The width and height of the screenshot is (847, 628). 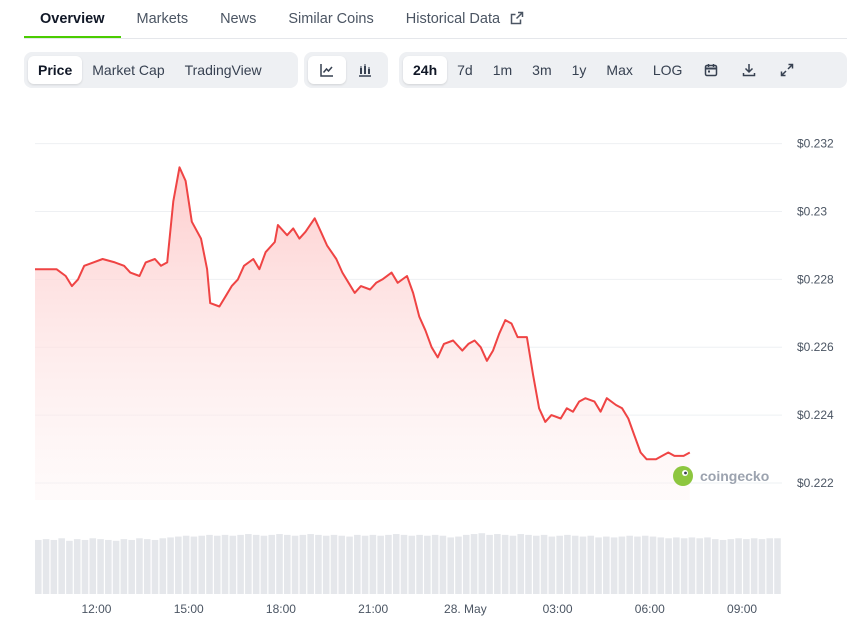 What do you see at coordinates (683, 476) in the screenshot?
I see `coingecko-logo-icon` at bounding box center [683, 476].